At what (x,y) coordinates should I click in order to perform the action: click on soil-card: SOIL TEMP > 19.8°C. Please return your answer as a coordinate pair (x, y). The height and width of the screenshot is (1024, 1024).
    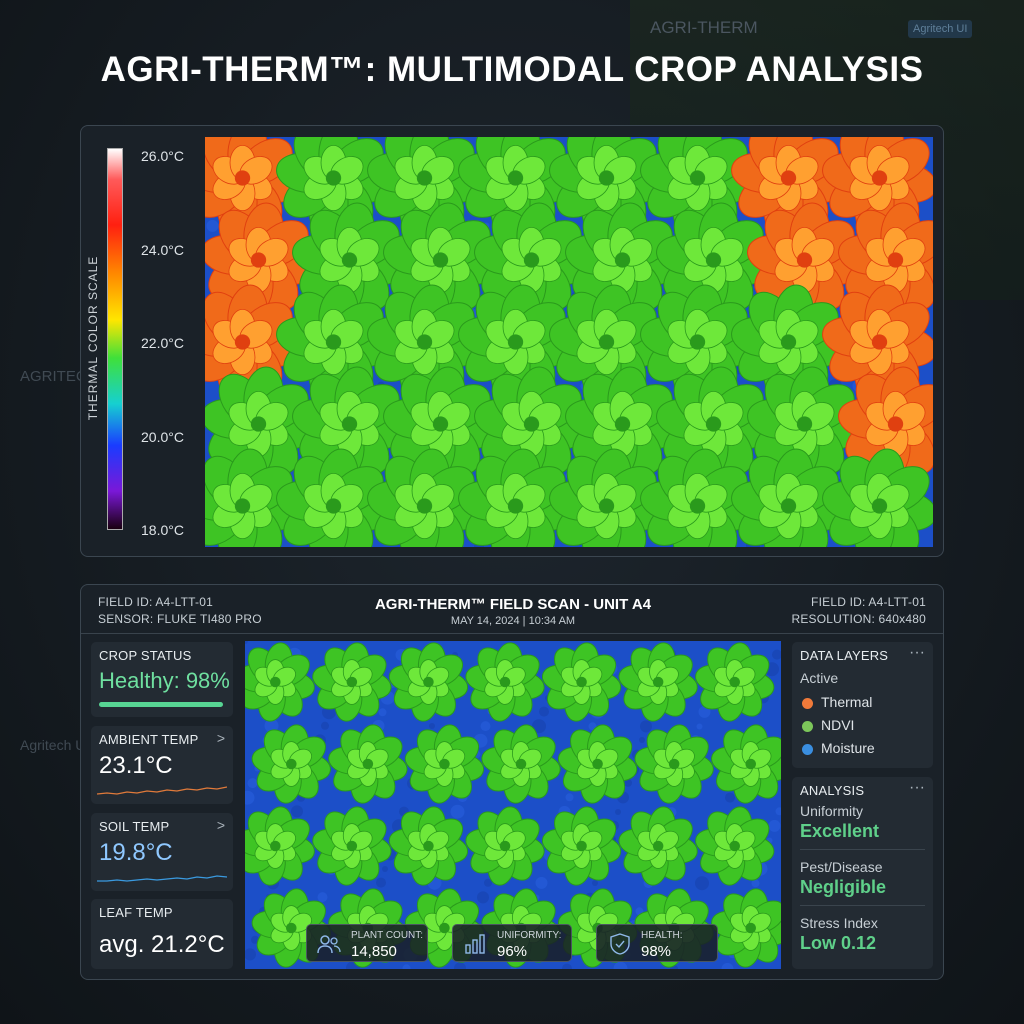
    Looking at the image, I should click on (162, 852).